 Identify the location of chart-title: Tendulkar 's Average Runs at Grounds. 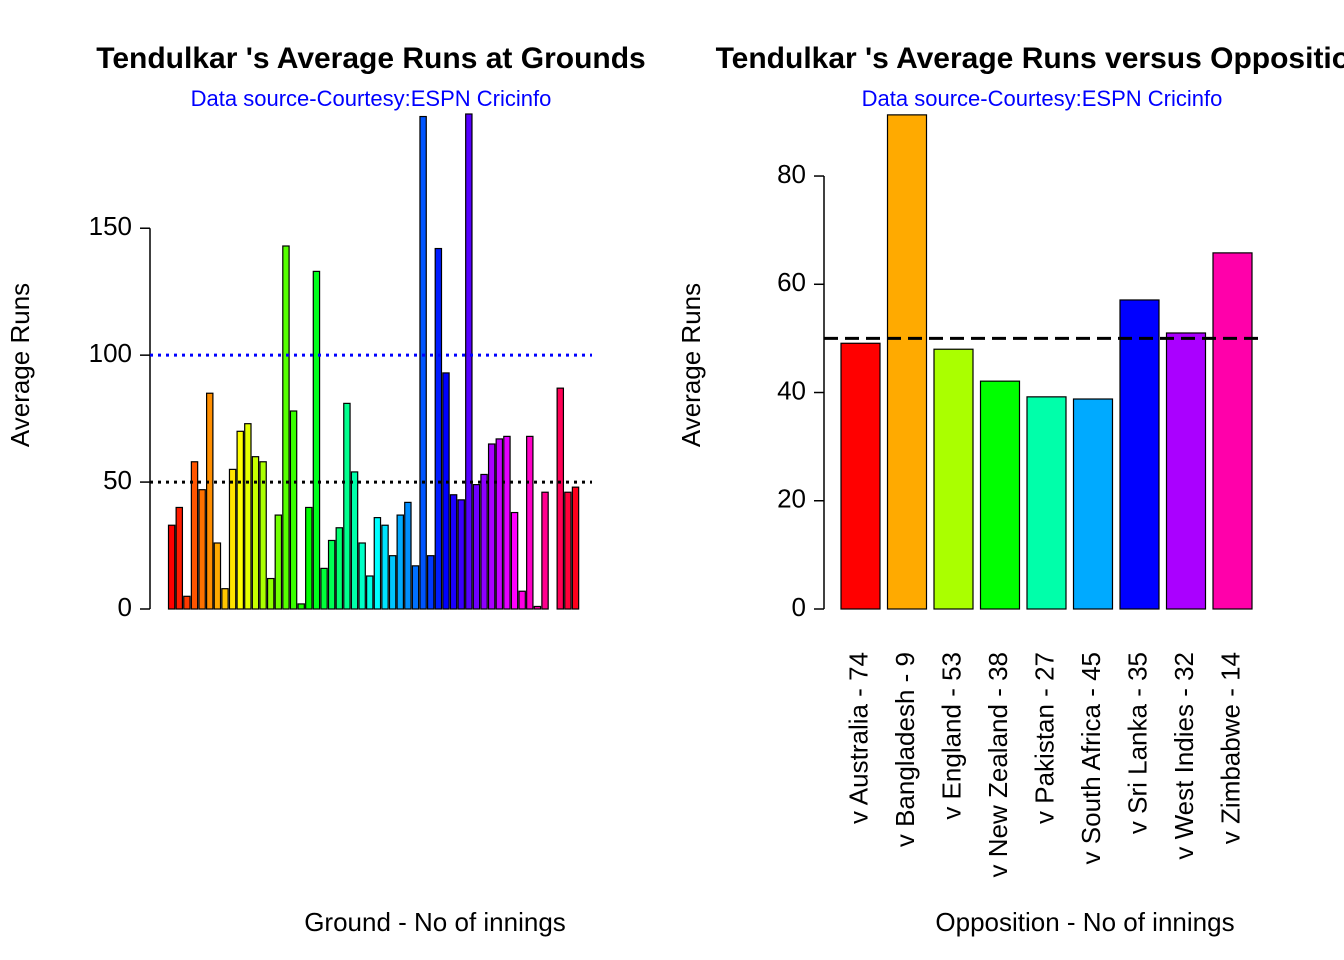
(370, 58).